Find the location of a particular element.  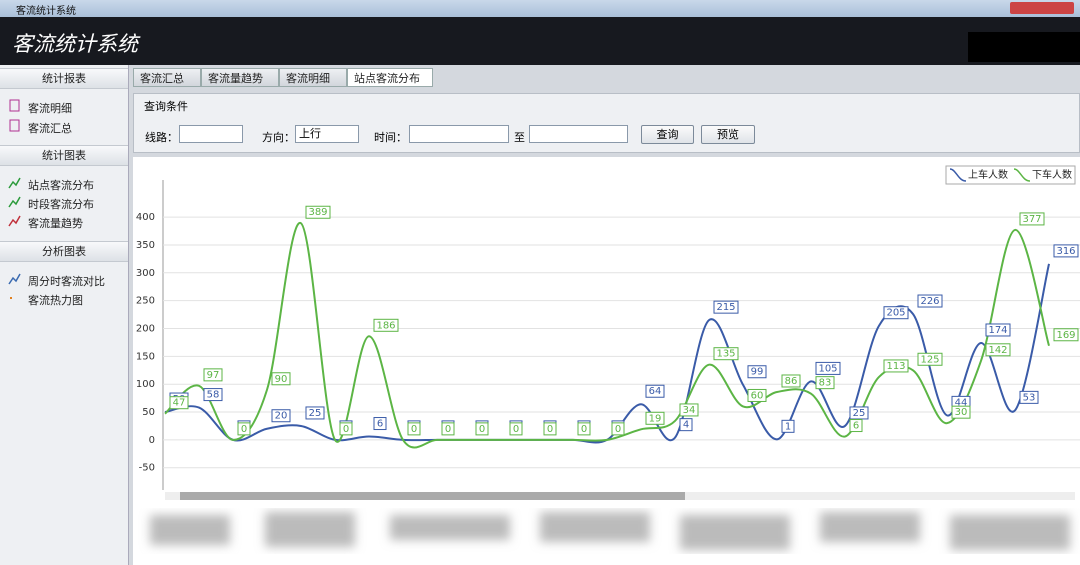

data-label: 215 is located at coordinates (726, 307).